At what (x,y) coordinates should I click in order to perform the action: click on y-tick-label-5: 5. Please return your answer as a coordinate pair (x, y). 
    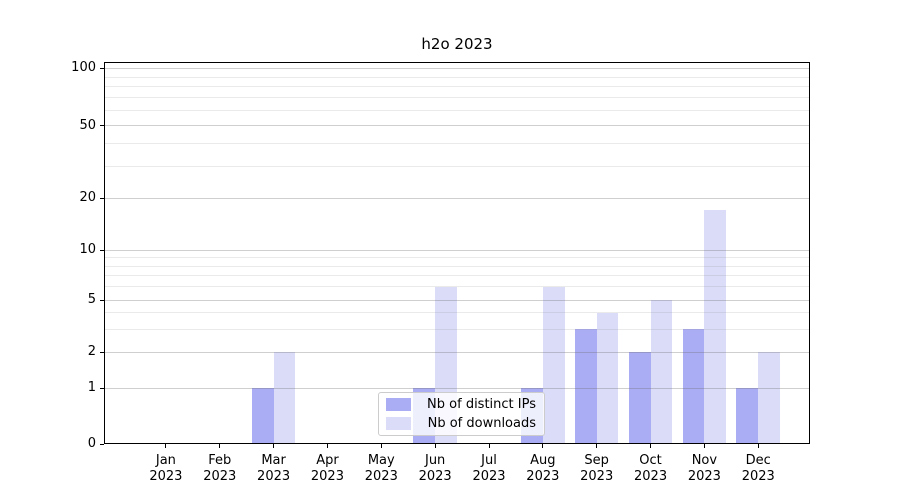
    Looking at the image, I should click on (91, 299).